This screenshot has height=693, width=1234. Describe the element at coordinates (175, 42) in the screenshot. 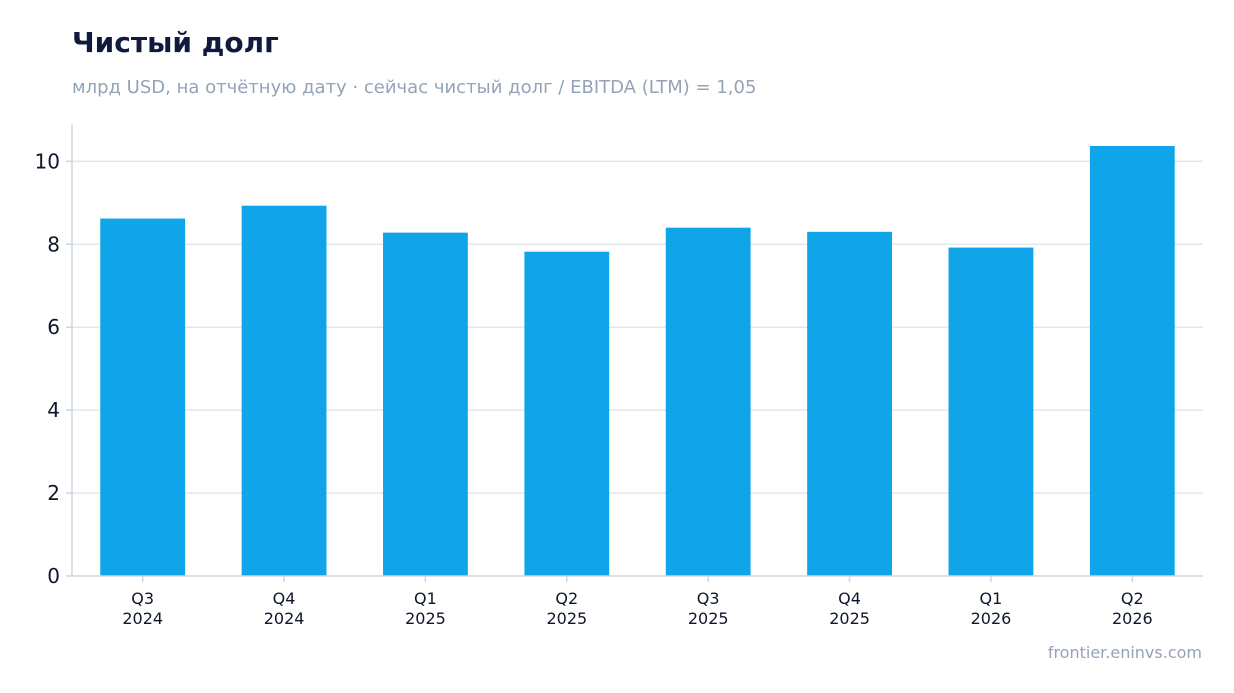

I see `chart-title: Чистый долг` at that location.